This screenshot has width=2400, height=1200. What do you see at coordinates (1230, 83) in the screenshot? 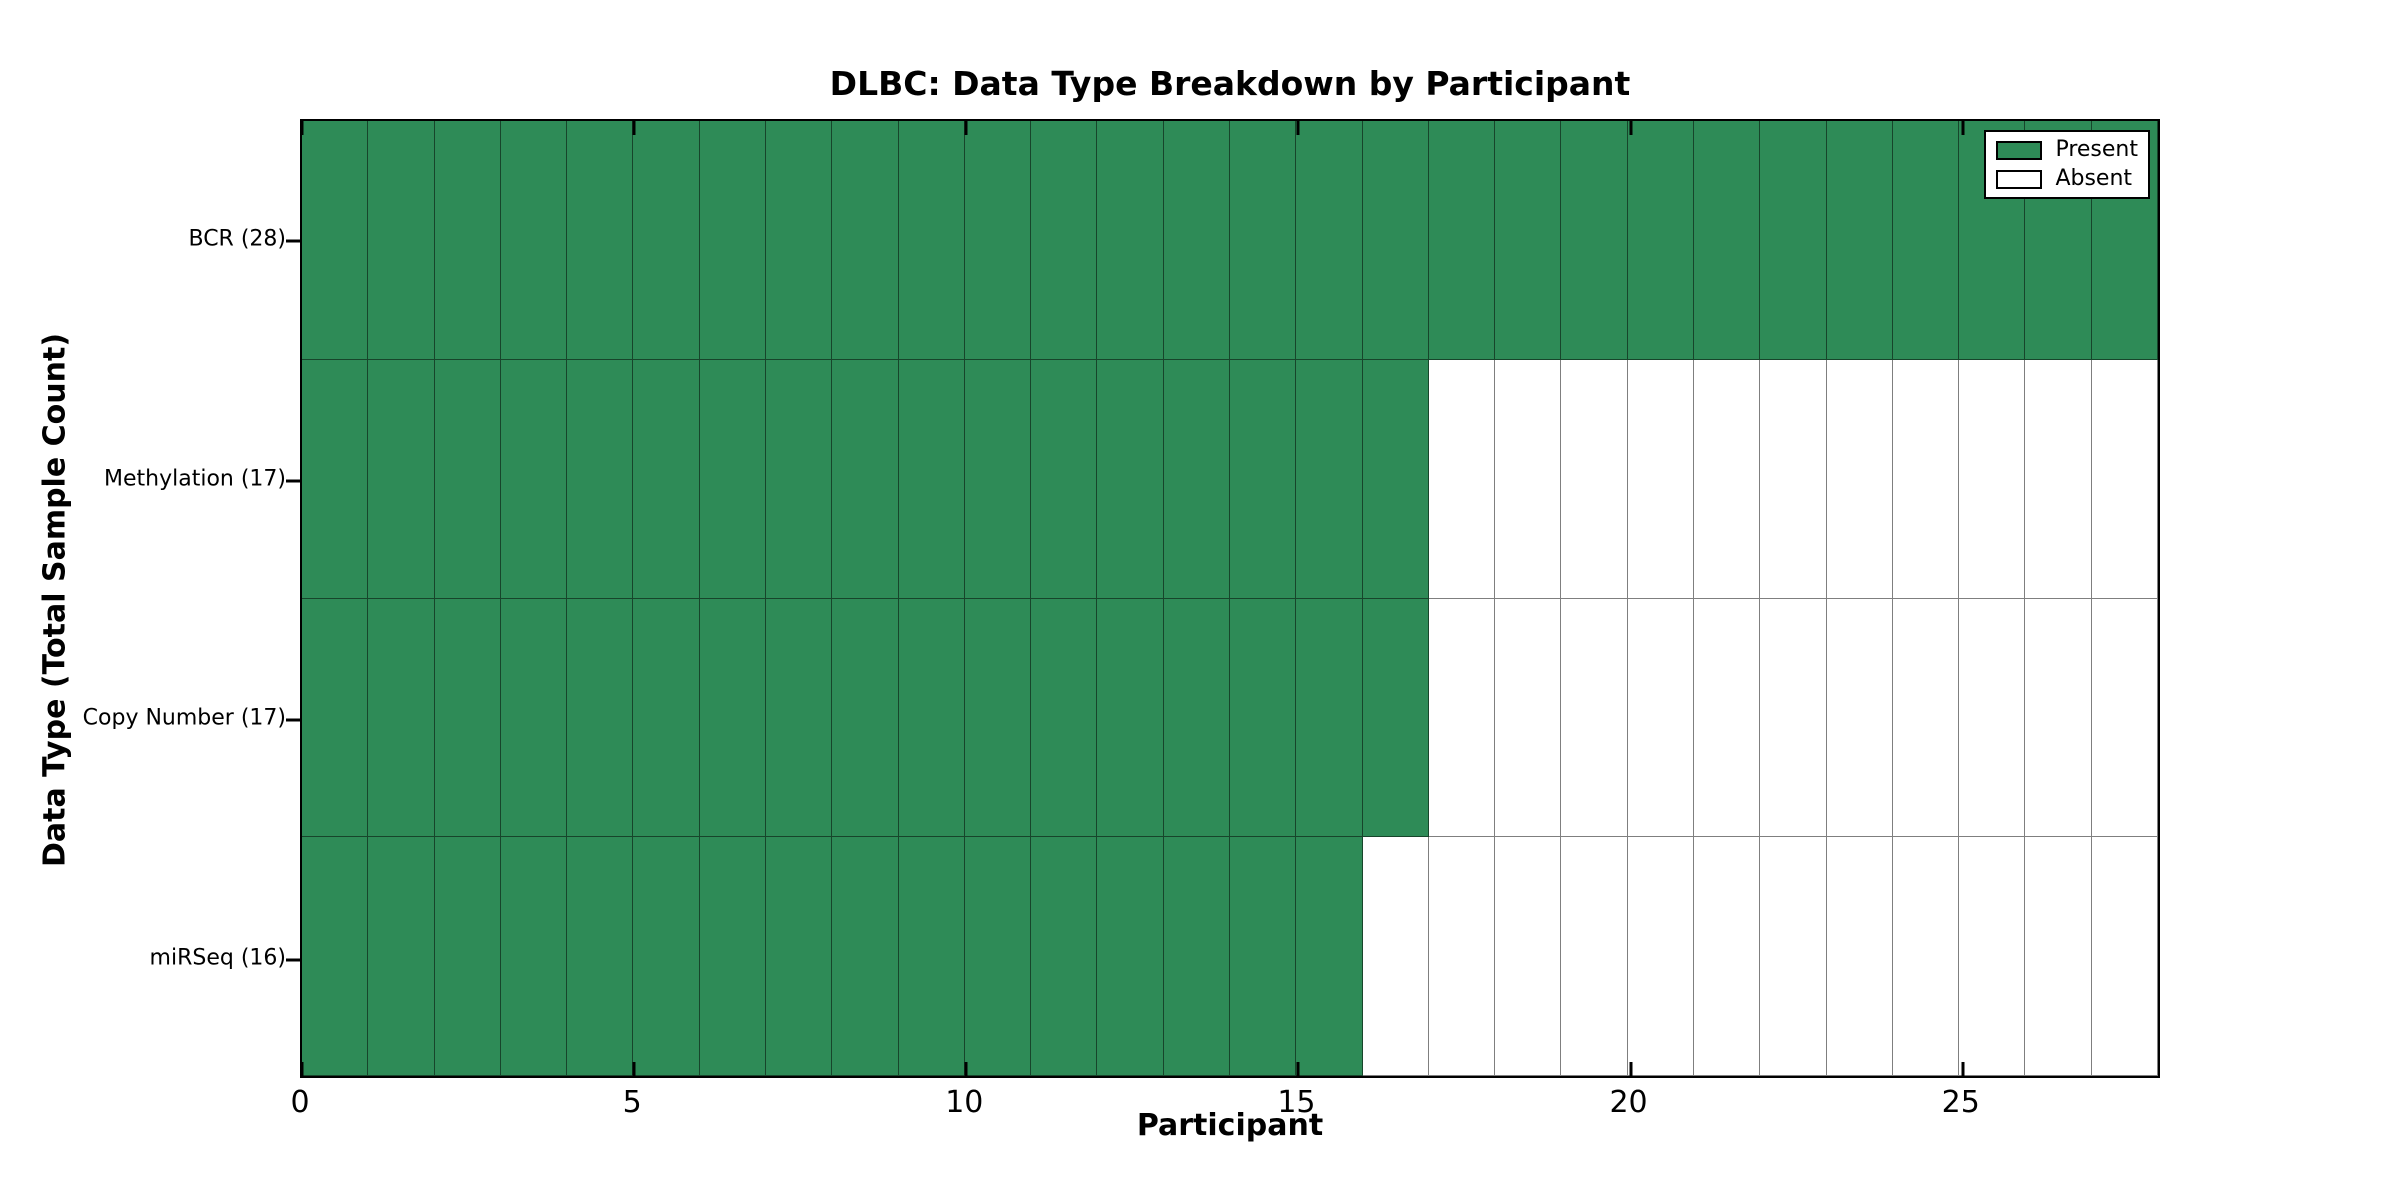
I see `chart-title: DLBC: Data Type Breakdown by Participant` at bounding box center [1230, 83].